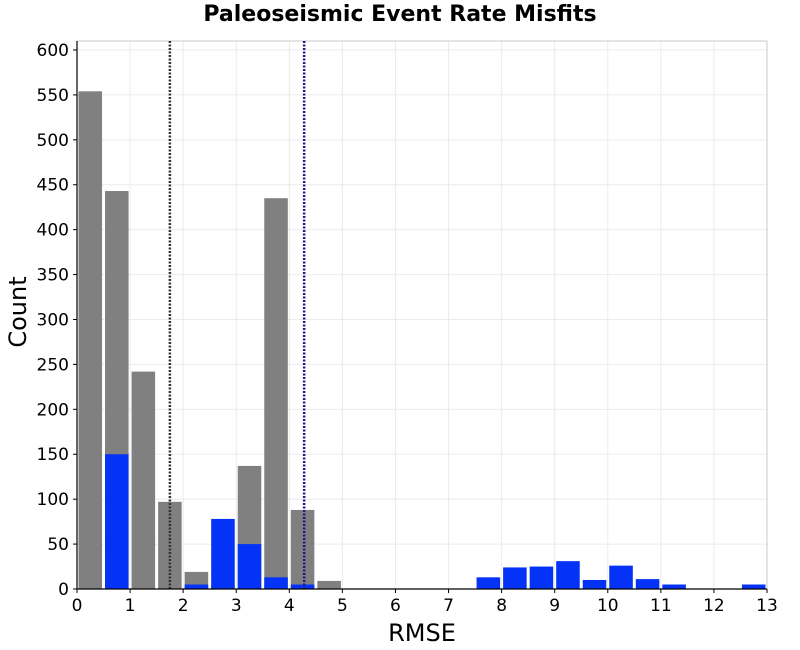  Describe the element at coordinates (400, 14) in the screenshot. I see `chart-title: Paleoseismic Event Rate Misfits` at that location.